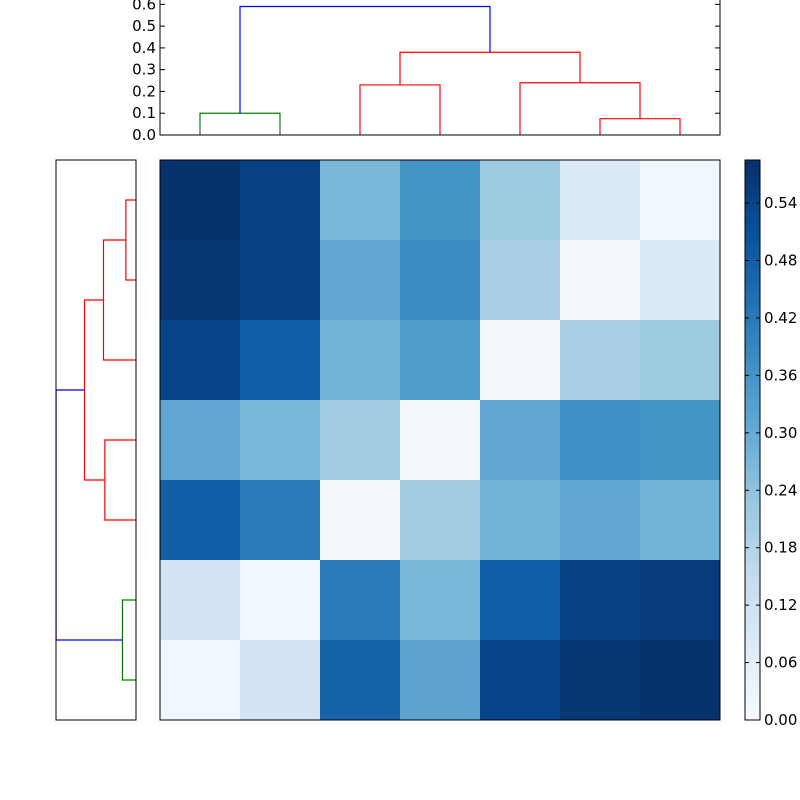 The width and height of the screenshot is (800, 800). I want to click on top-dendrogram-tick-label: 0.2, so click(144, 91).